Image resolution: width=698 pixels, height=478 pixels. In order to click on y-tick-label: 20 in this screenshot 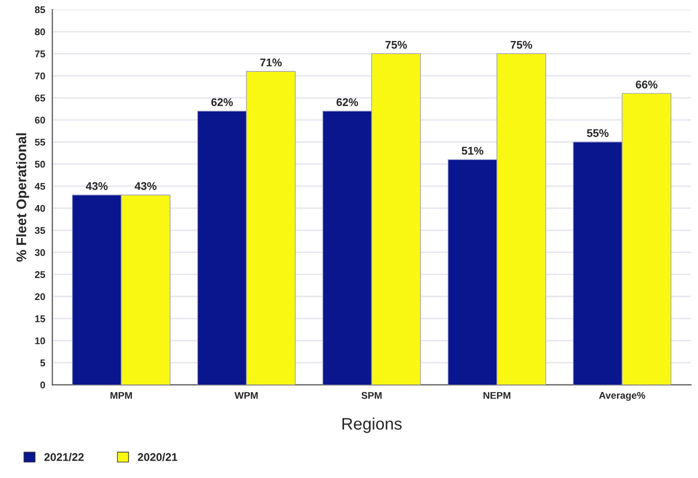, I will do `click(40, 296)`.